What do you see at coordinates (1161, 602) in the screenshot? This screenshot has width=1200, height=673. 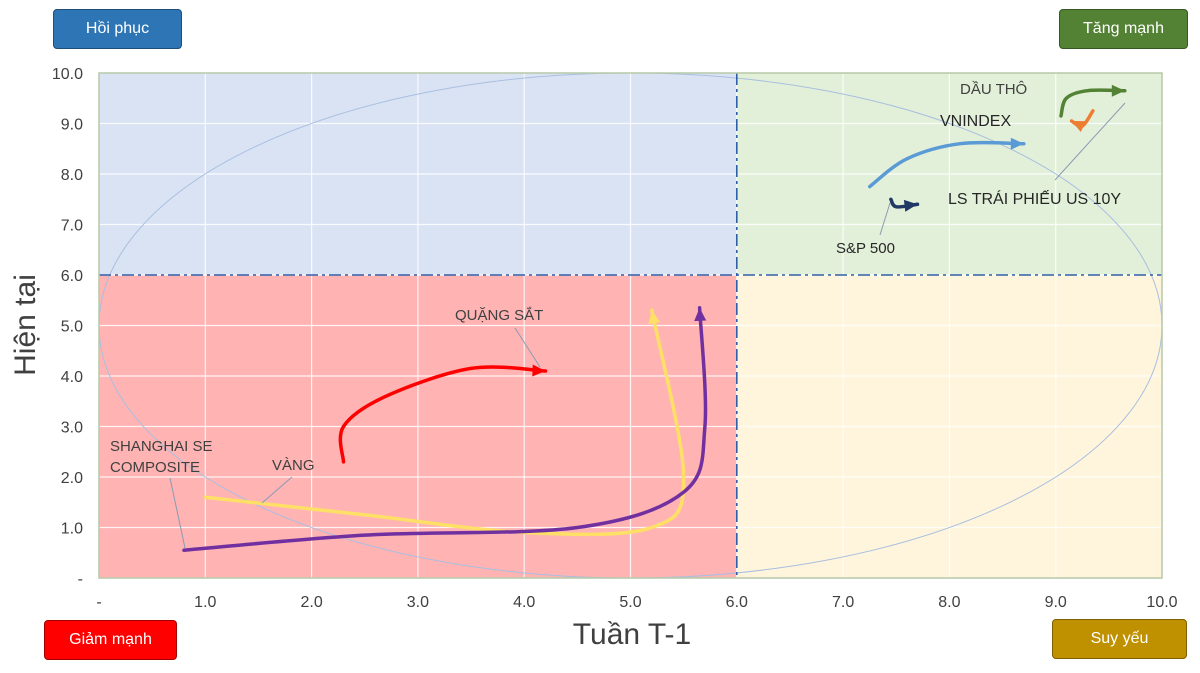 I see `x-tick-label: 10.0` at bounding box center [1161, 602].